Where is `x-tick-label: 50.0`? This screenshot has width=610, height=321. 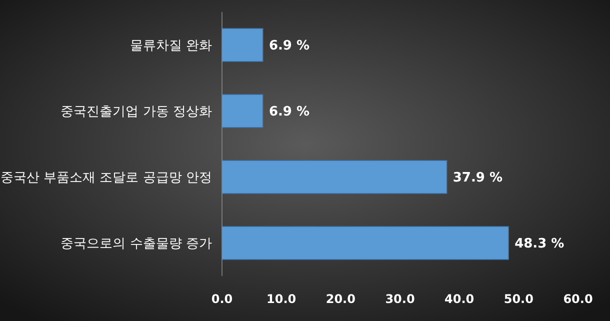 x-tick-label: 50.0 is located at coordinates (519, 299).